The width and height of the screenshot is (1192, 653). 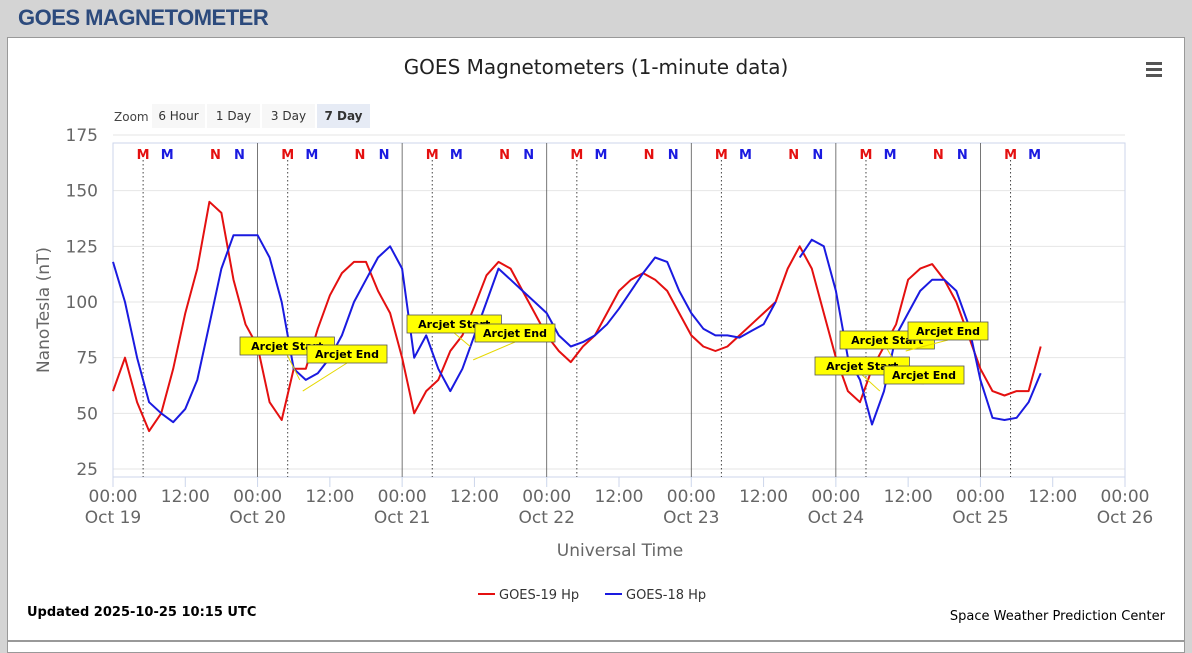 What do you see at coordinates (87, 414) in the screenshot?
I see `y-tick-label: 50` at bounding box center [87, 414].